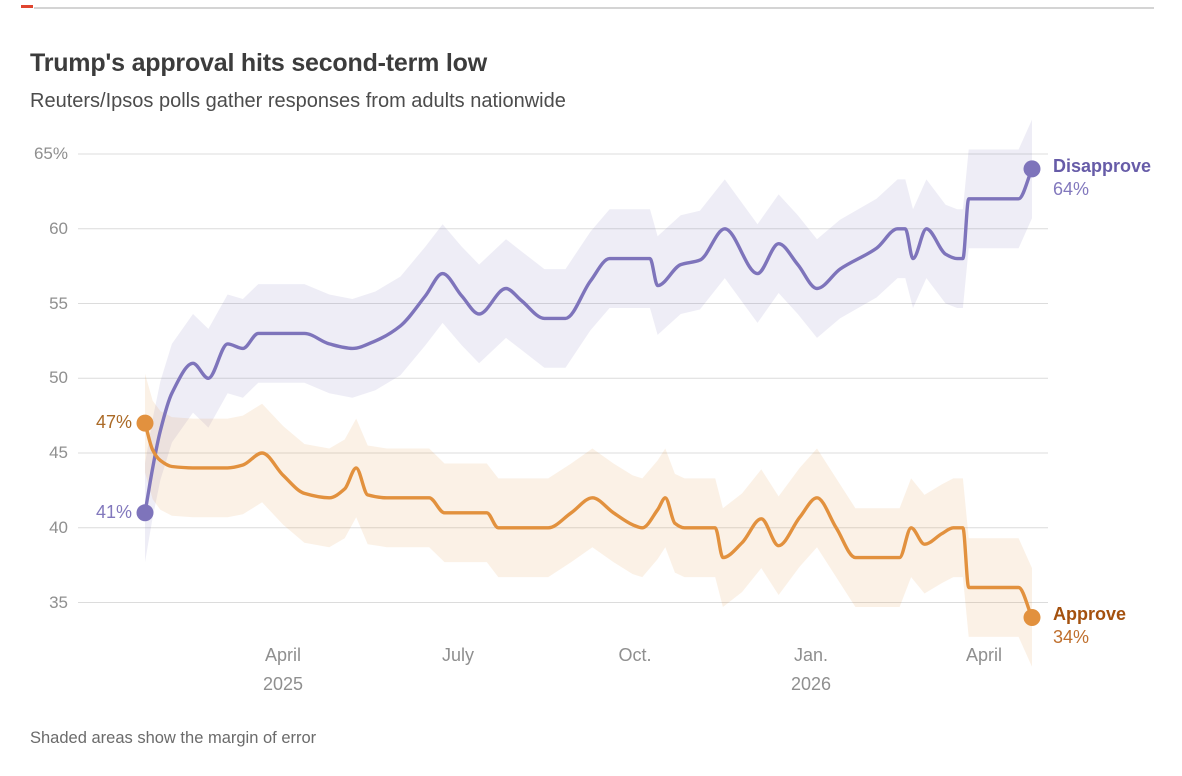  I want to click on approve-series-label: Approve, so click(1090, 614).